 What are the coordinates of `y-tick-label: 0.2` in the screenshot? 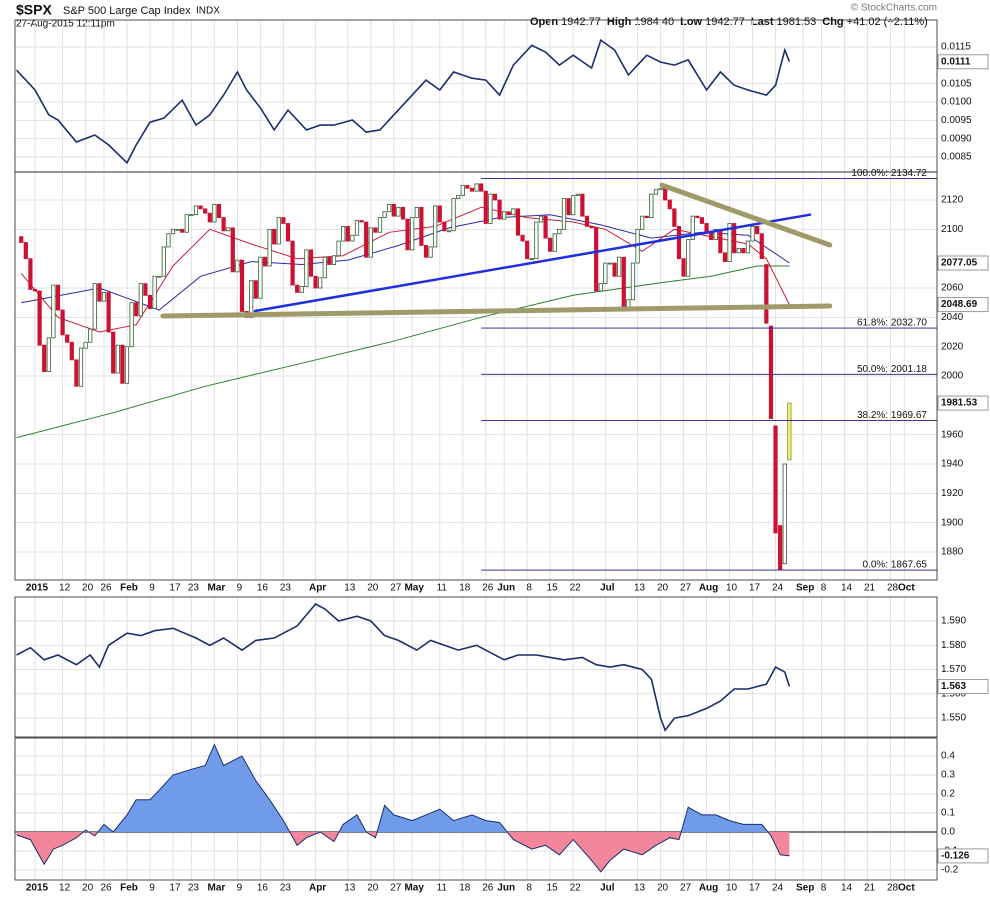 It's located at (948, 794).